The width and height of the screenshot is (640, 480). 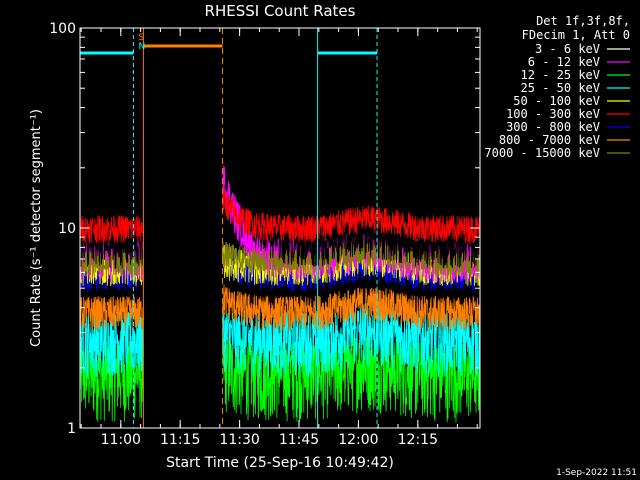 What do you see at coordinates (596, 473) in the screenshot?
I see `footer-date: 1-Sep-2022 11:51` at bounding box center [596, 473].